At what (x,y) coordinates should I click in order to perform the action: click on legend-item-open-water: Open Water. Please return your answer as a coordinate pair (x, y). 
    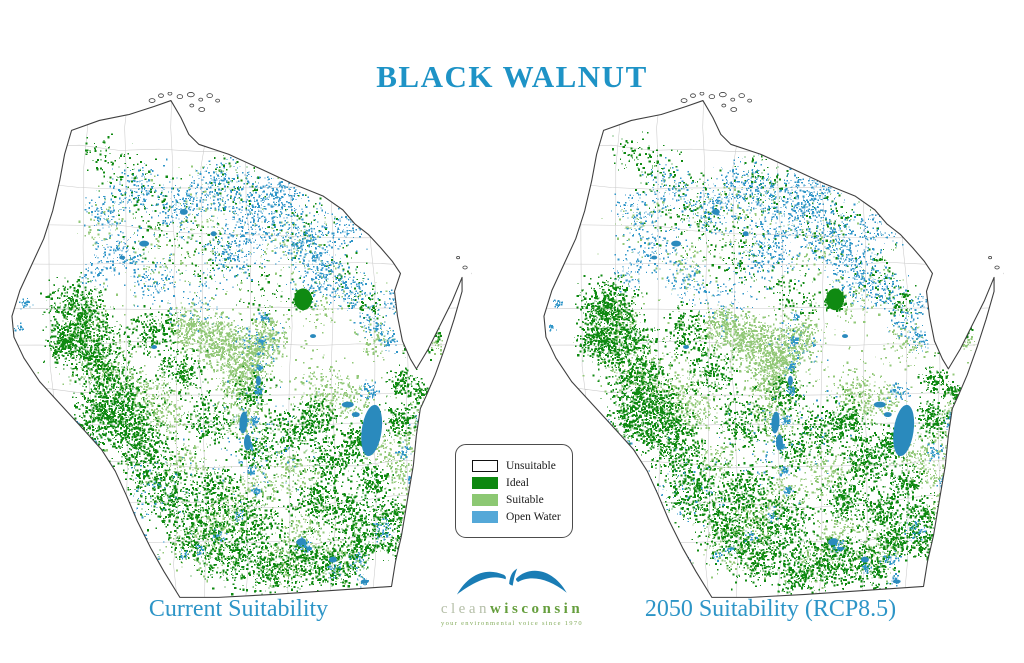
    Looking at the image, I should click on (520, 516).